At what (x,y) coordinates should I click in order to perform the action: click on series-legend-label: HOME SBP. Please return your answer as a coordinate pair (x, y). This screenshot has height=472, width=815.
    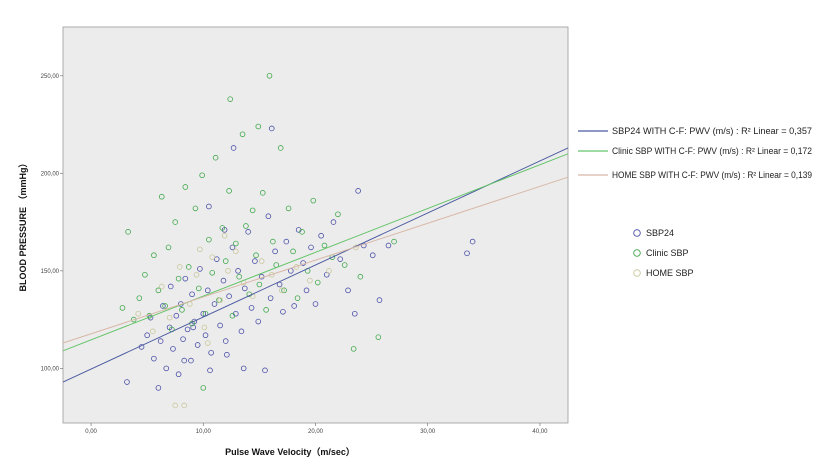
    Looking at the image, I should click on (670, 273).